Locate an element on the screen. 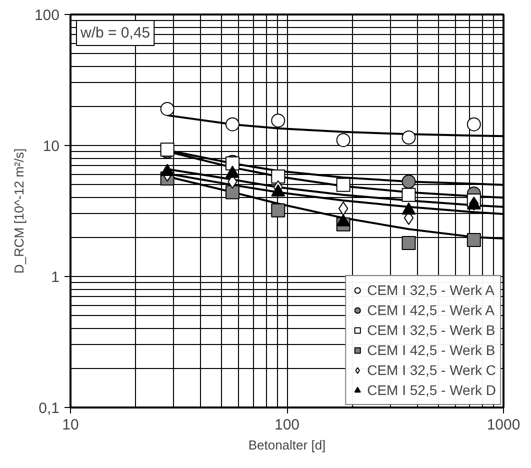 This screenshot has height=468, width=531. legend-label: CEM I 42,5 - Werk A is located at coordinates (430, 310).